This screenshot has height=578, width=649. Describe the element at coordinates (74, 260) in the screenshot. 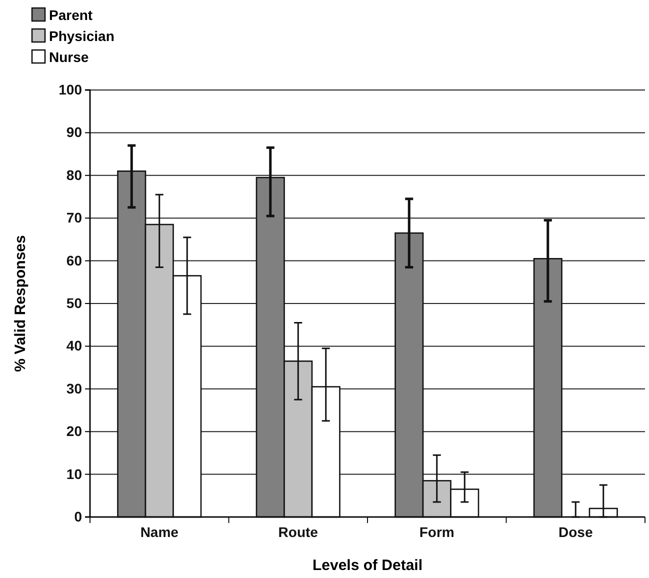

I see `y-tick-label: 60` at that location.